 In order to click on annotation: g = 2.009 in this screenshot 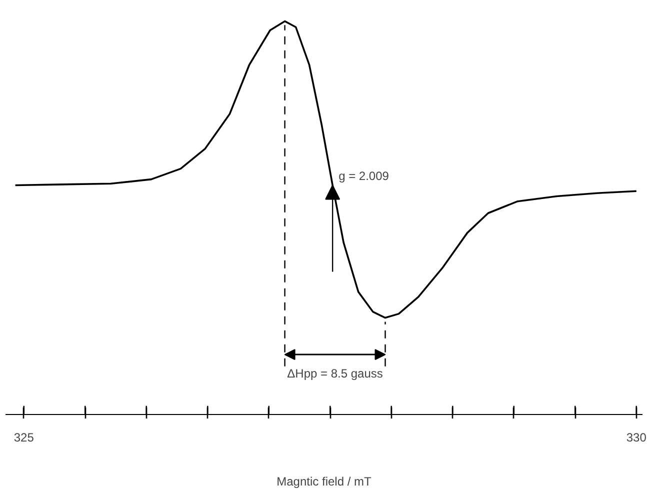, I will do `click(364, 176)`.